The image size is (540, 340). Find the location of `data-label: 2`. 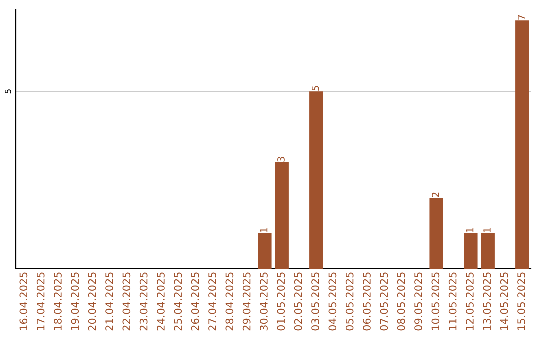

data-label: 2 is located at coordinates (436, 195).